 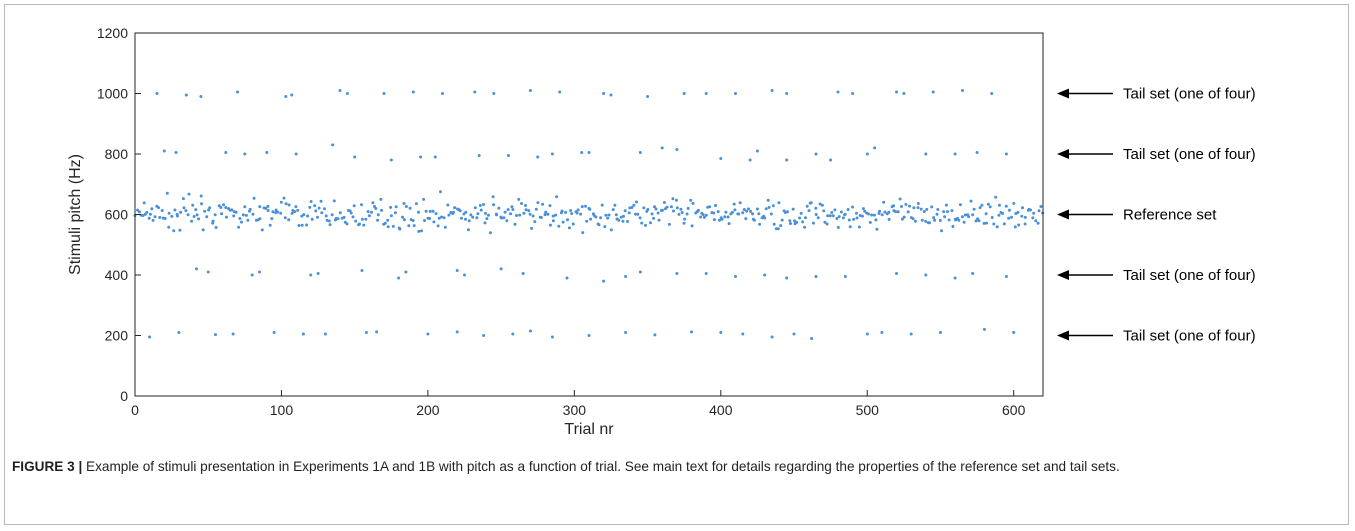 I want to click on y-tick-label: 800, so click(x=117, y=154).